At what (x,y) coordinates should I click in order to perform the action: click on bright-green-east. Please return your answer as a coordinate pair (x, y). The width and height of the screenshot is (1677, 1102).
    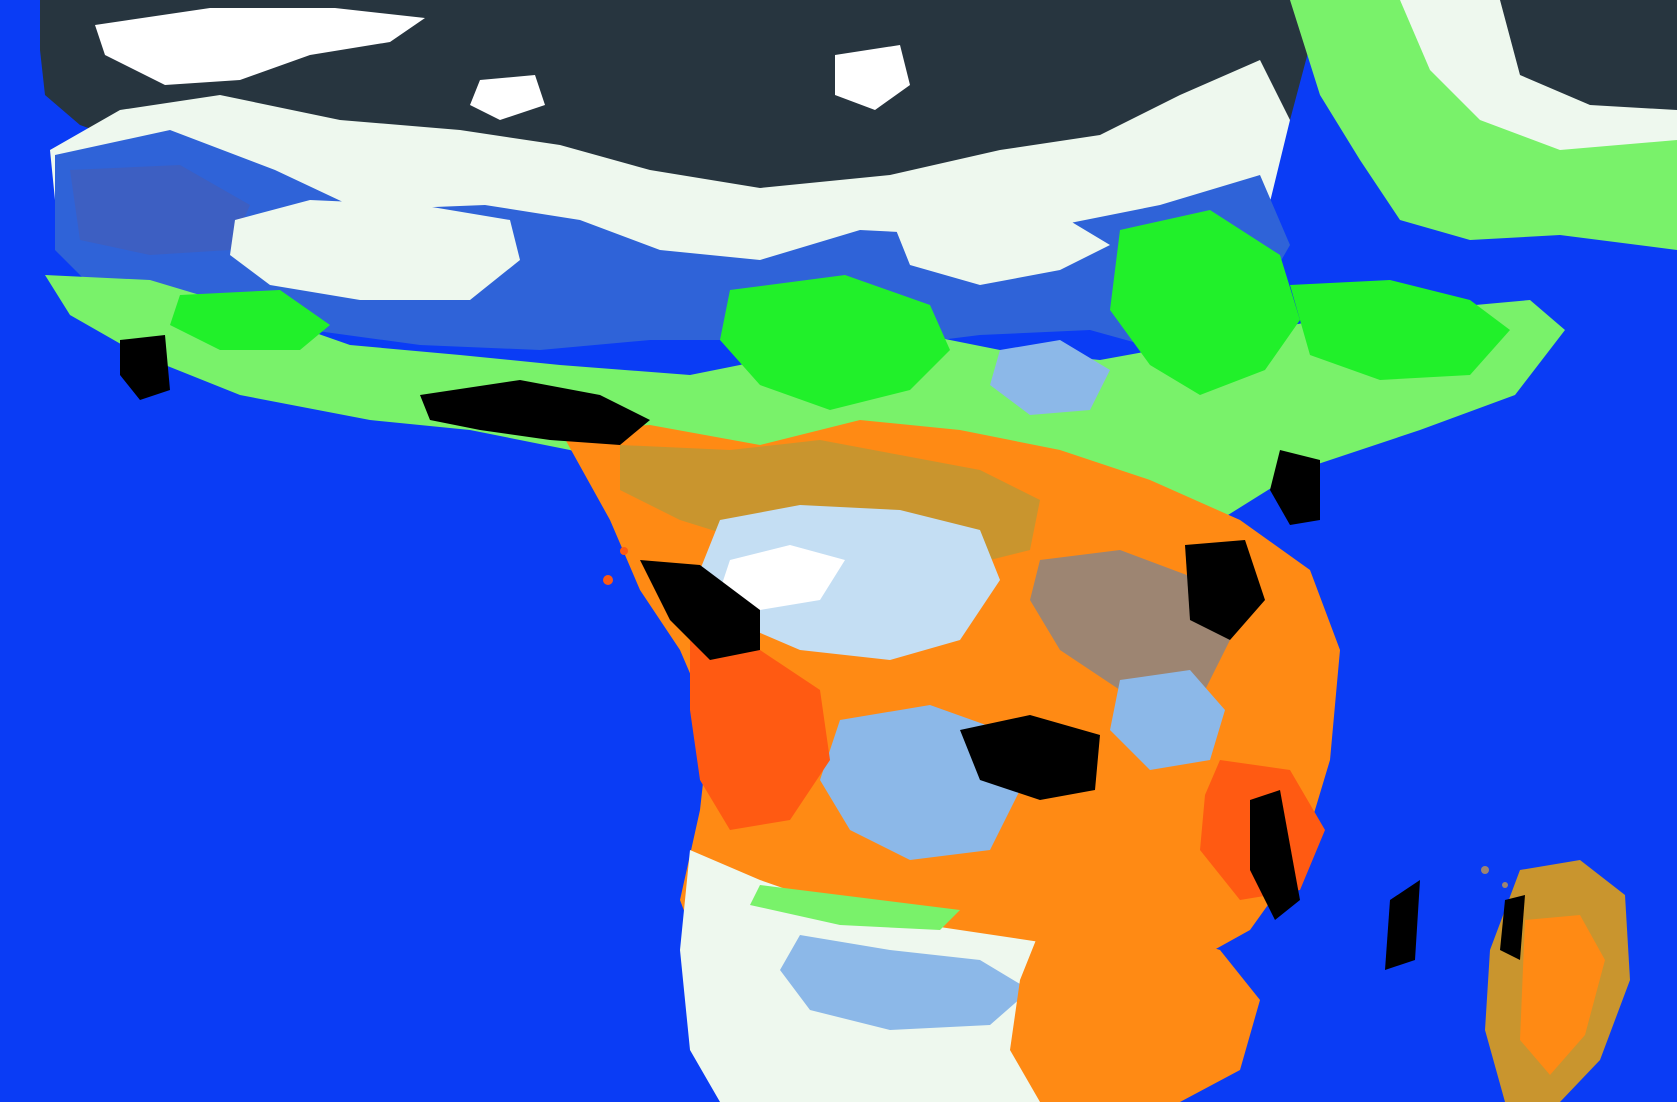
    Looking at the image, I should click on (1205, 302).